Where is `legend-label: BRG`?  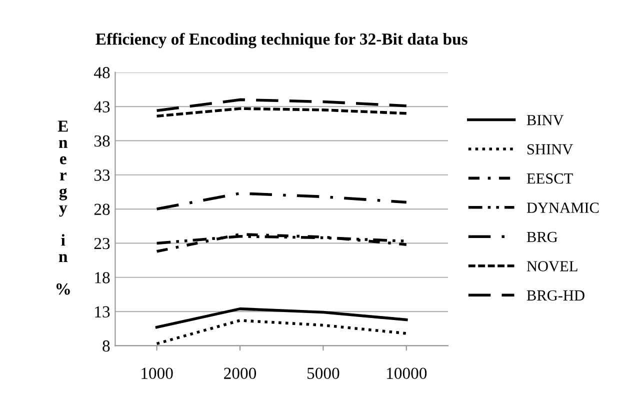 legend-label: BRG is located at coordinates (542, 237).